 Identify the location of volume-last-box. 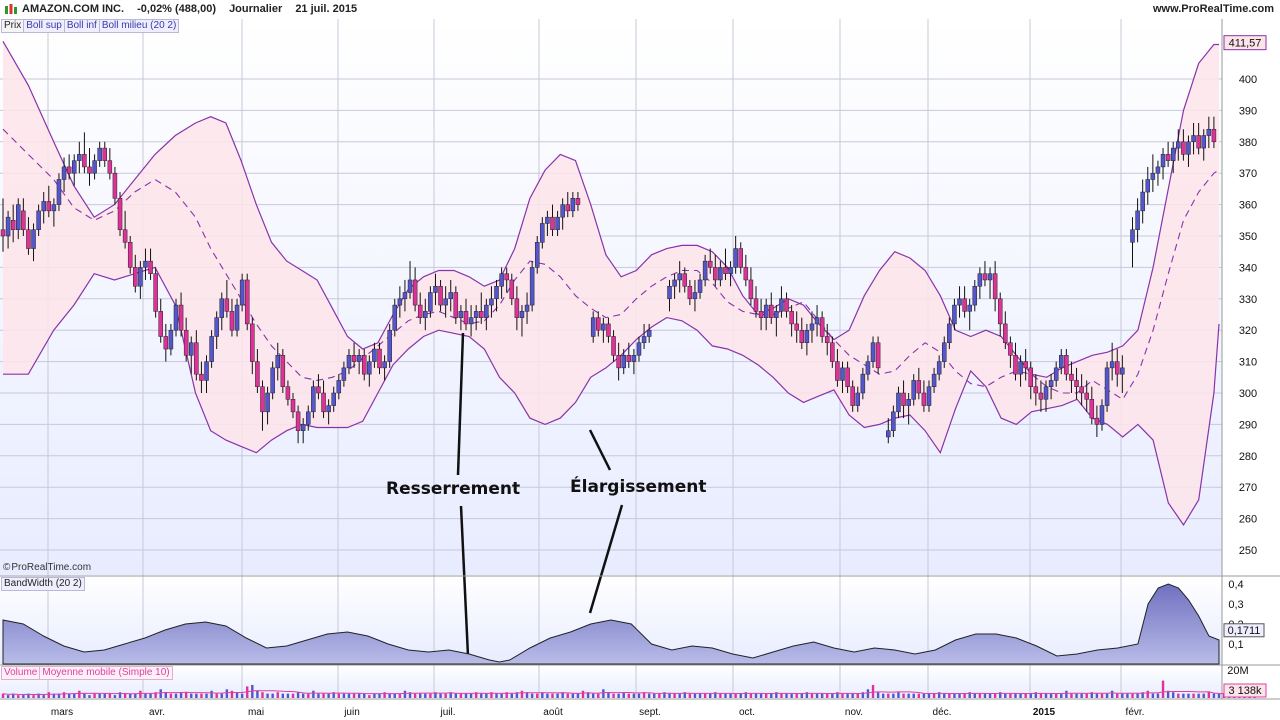
(1245, 690).